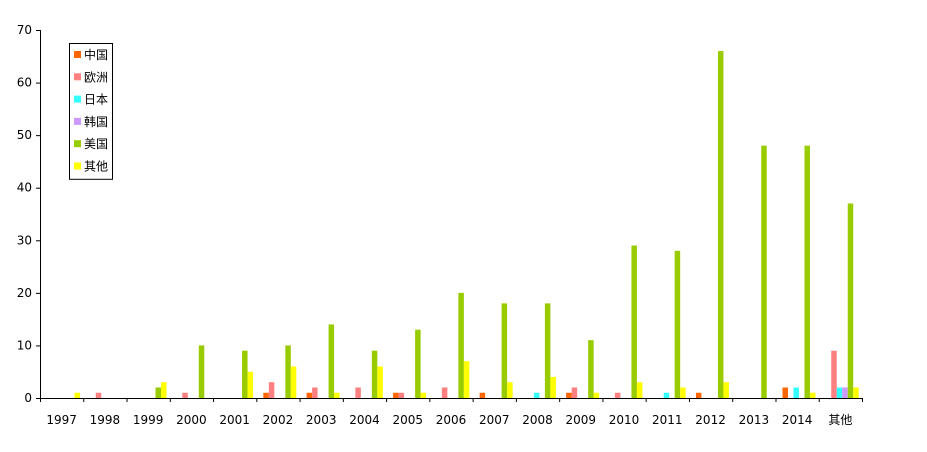  I want to click on y-tick-label: 60, so click(24, 83).